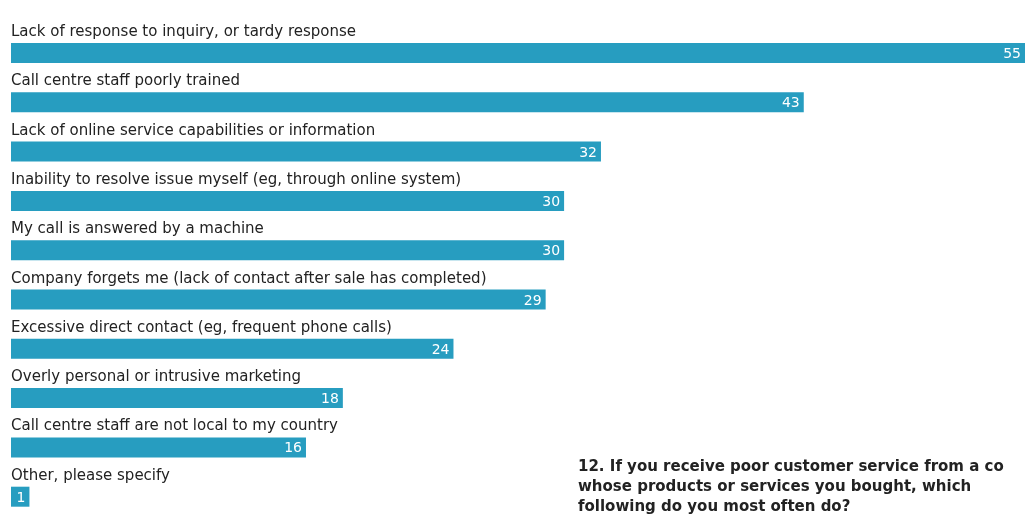  What do you see at coordinates (588, 151) in the screenshot?
I see `data-label: 32` at bounding box center [588, 151].